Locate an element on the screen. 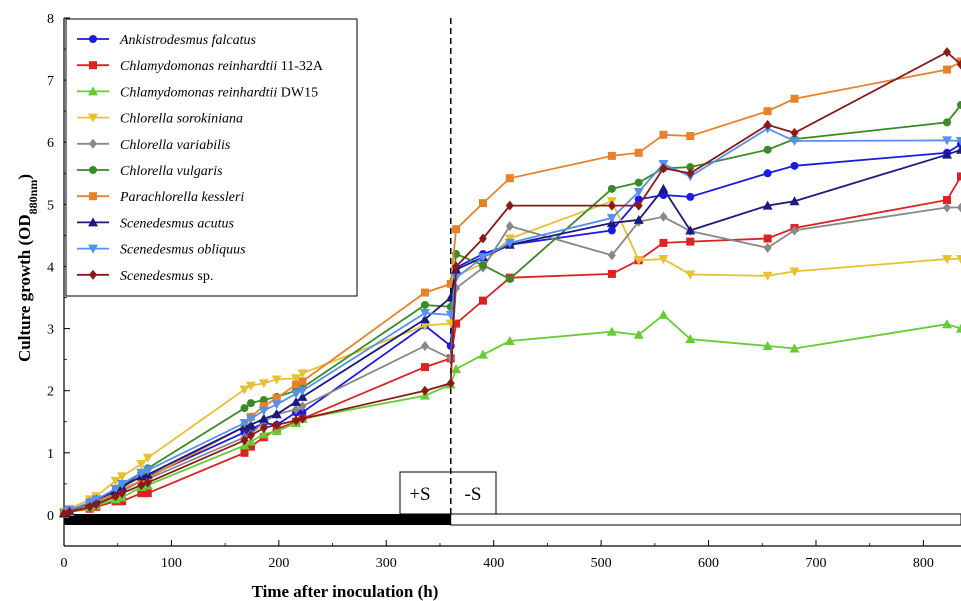  phase-label-minus-s: -S is located at coordinates (473, 494).